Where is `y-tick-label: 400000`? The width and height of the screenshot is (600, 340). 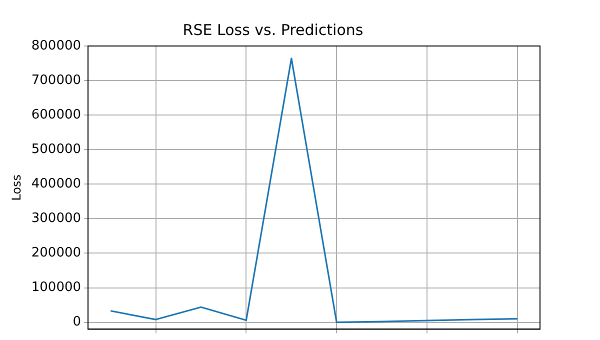
y-tick-label: 400000 is located at coordinates (56, 184).